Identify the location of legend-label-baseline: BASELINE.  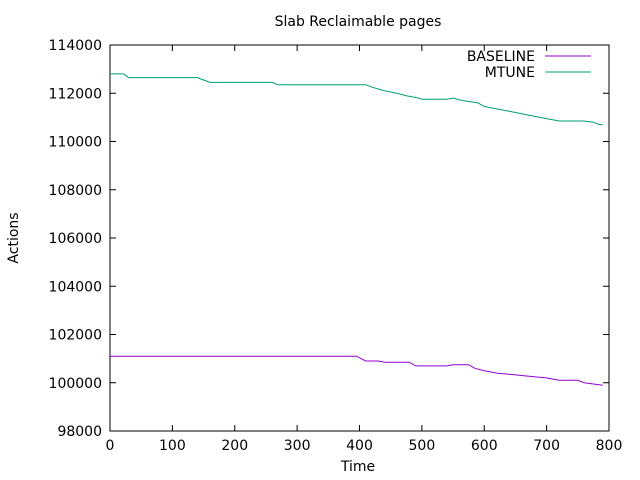
(501, 57).